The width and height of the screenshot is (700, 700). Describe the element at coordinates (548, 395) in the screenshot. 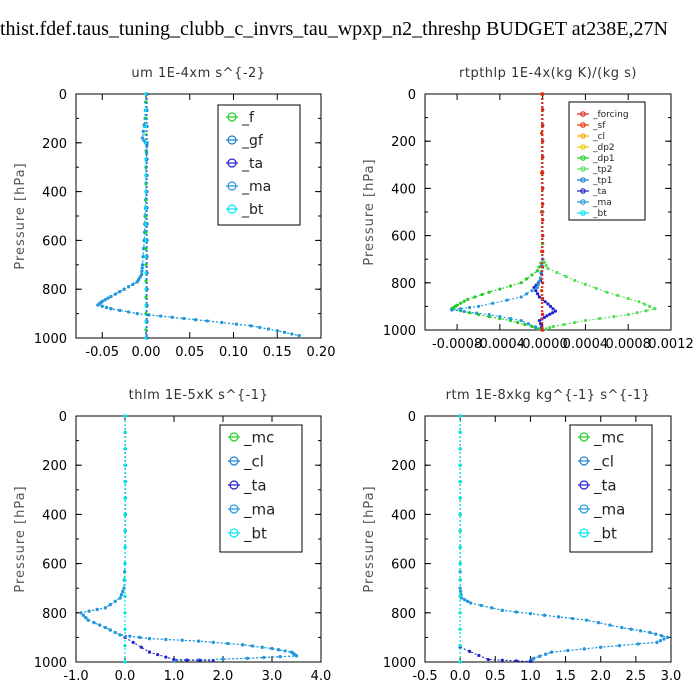

I see `chart-title: rtm 1E-8xkg kg^{-1} s^{-1}` at that location.